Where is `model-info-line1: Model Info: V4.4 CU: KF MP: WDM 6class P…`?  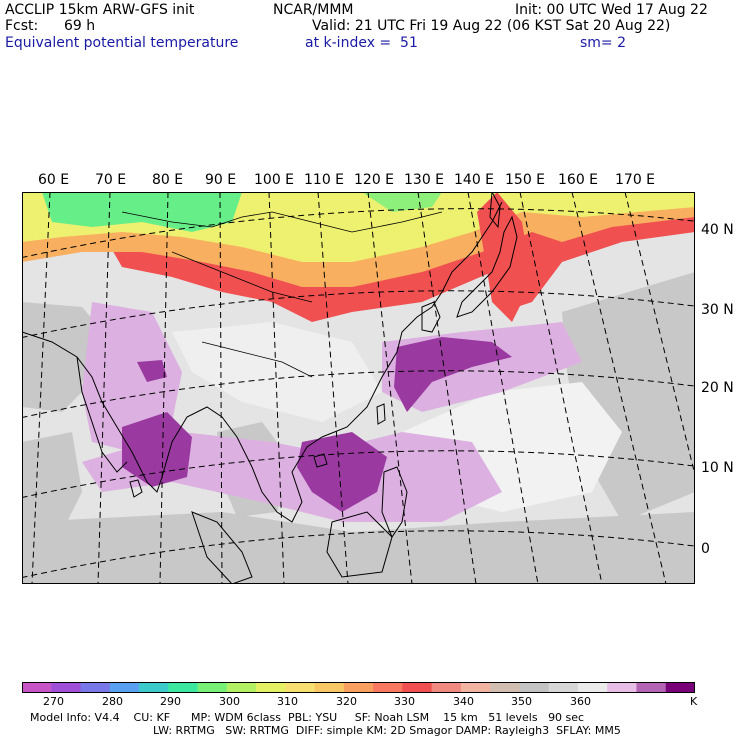 model-info-line1: Model Info: V4.4 CU: KF MP: WDM 6class P… is located at coordinates (307, 717).